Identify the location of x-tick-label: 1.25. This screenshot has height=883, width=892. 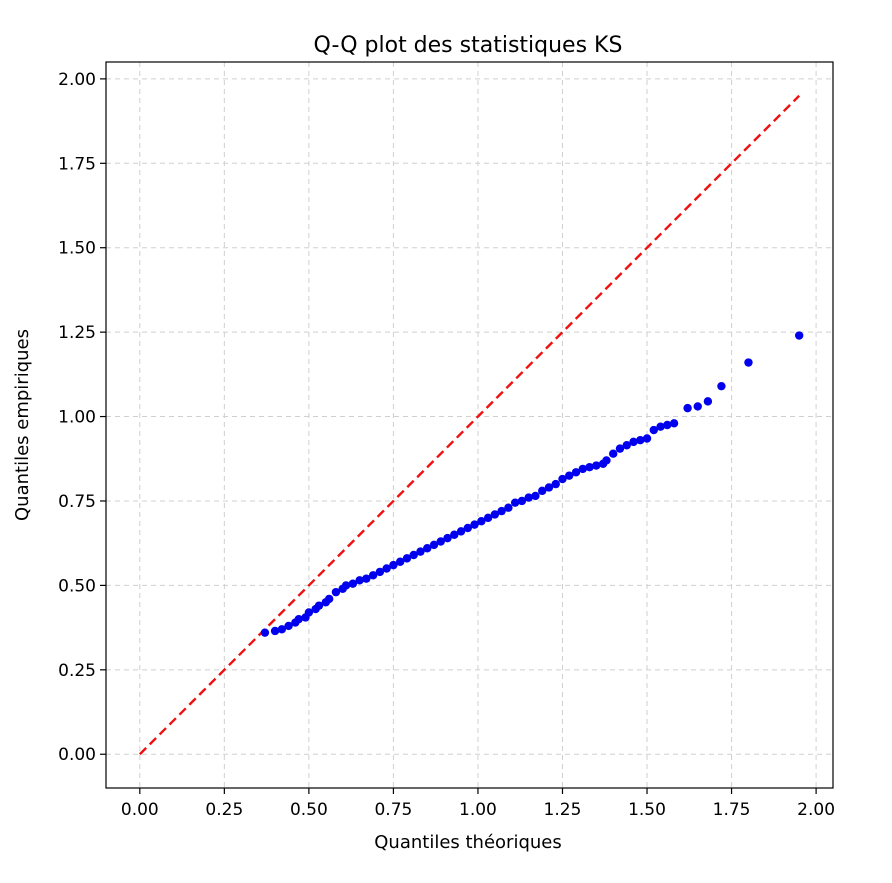
(563, 810).